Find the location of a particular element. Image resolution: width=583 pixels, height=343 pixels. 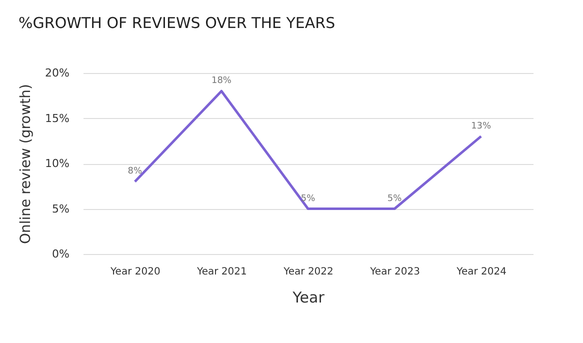

y-axis-title: Online review (growth) is located at coordinates (26, 164).